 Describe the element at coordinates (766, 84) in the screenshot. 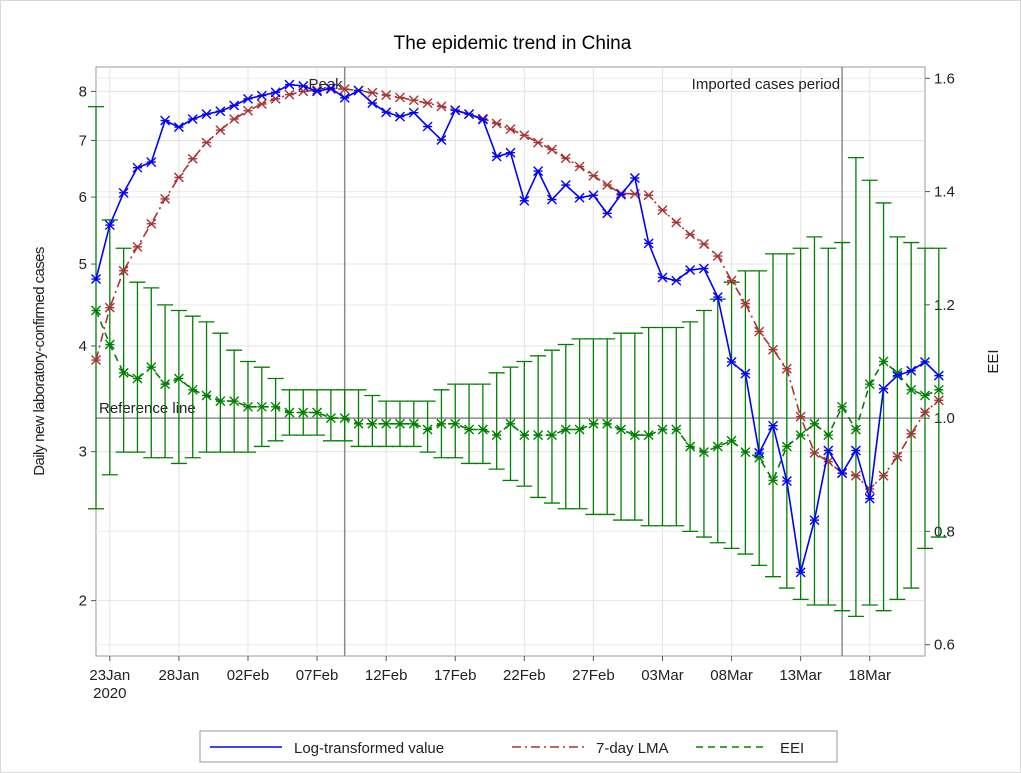

I see `imported-cases-label: Imported cases period` at that location.